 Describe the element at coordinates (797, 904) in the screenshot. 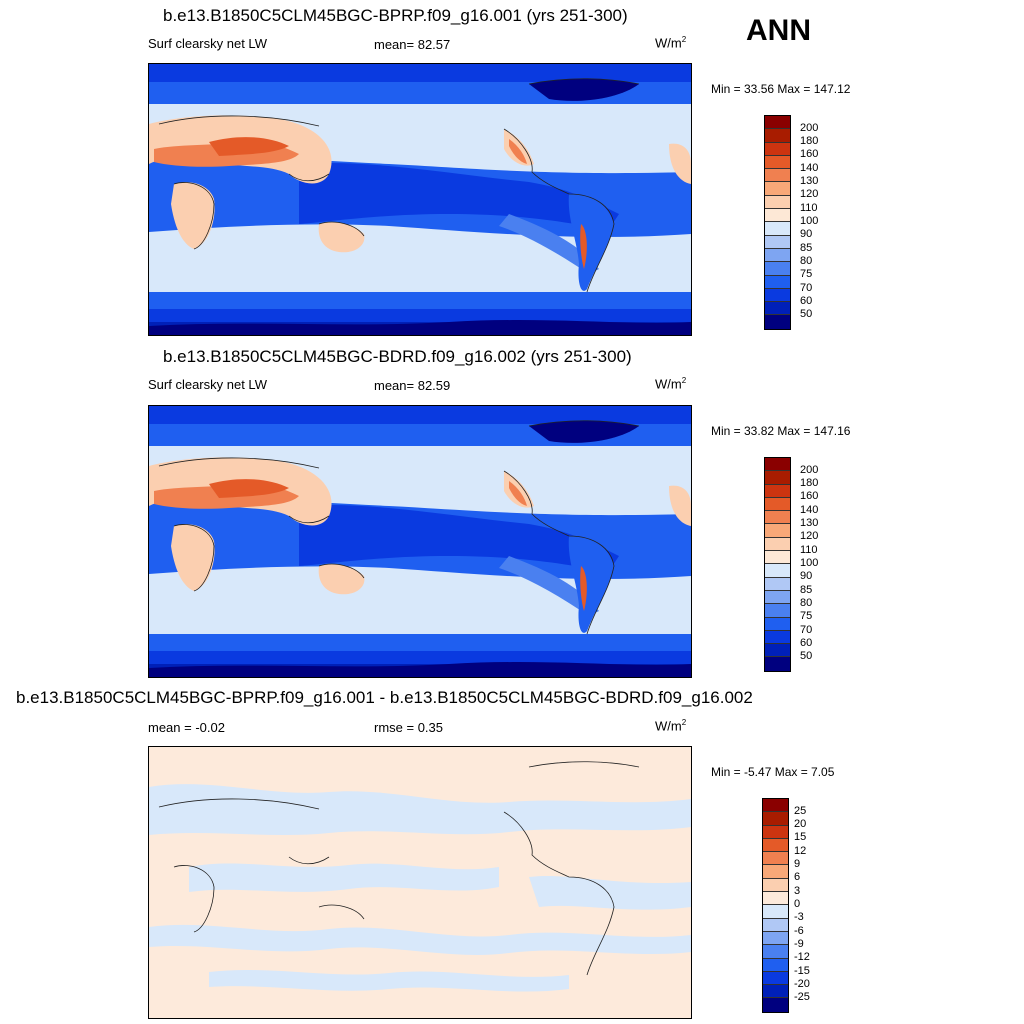

I see `colorbar-tick-label: 0` at that location.